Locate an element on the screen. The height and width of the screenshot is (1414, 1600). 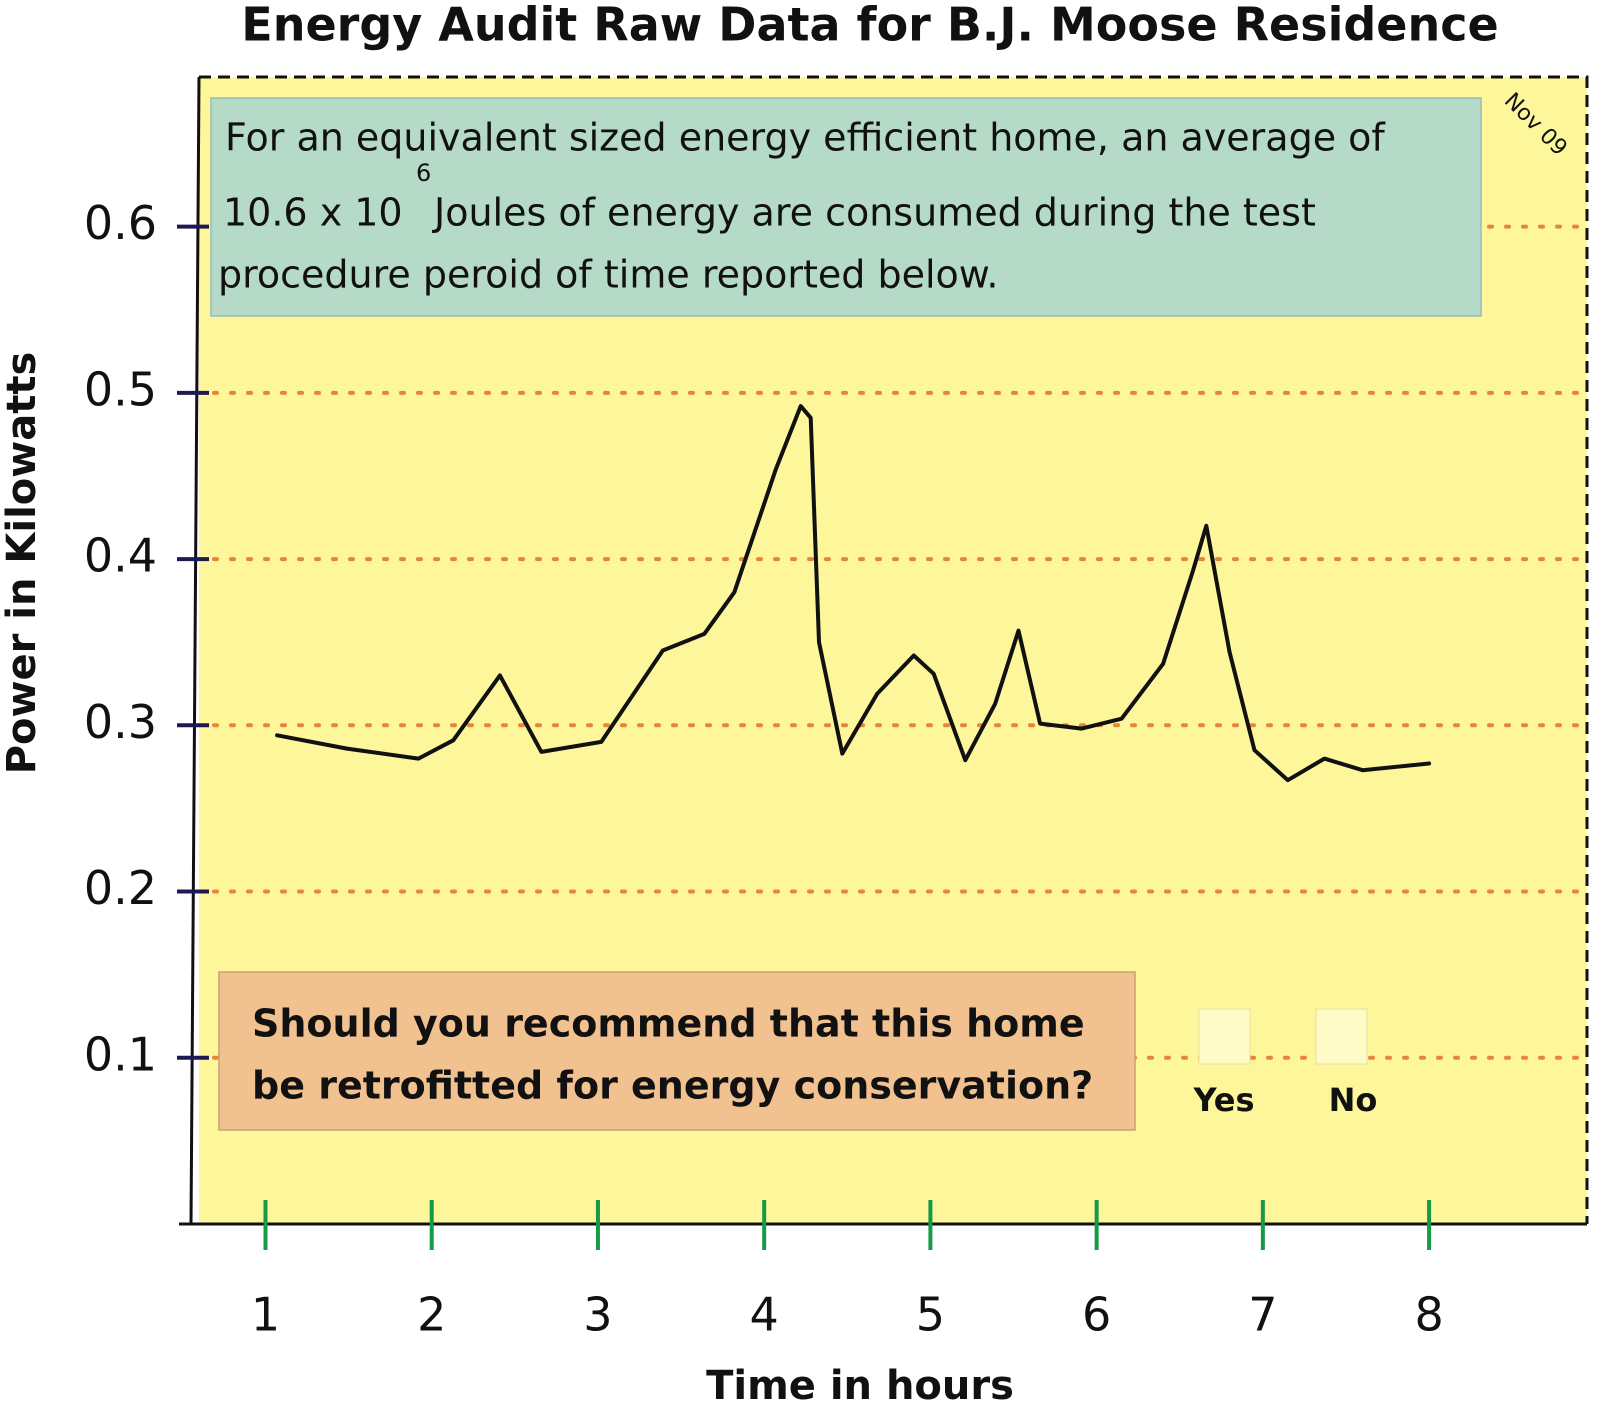
no-checkbox is located at coordinates (1341, 1036).